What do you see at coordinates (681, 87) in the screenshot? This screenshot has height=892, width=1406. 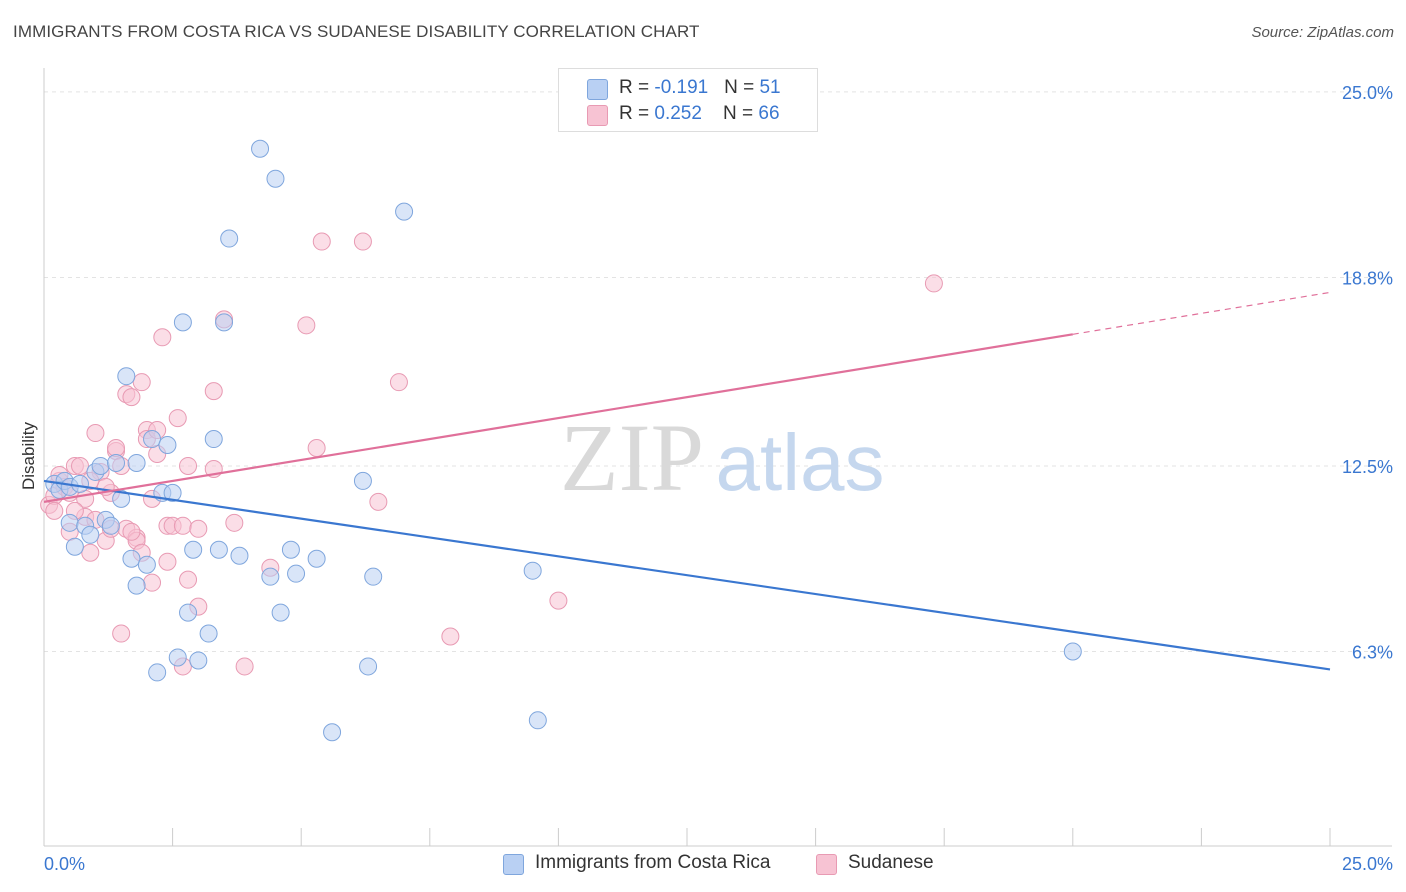 I see `legend-r-value: -0.191` at bounding box center [681, 87].